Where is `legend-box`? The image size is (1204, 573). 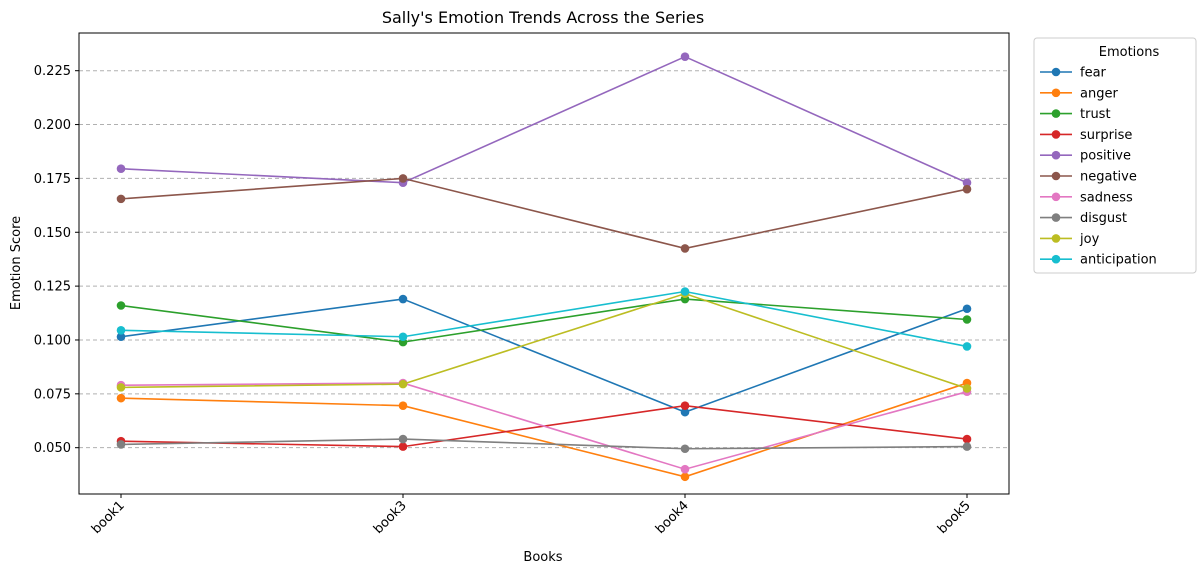
legend-box is located at coordinates (1115, 155).